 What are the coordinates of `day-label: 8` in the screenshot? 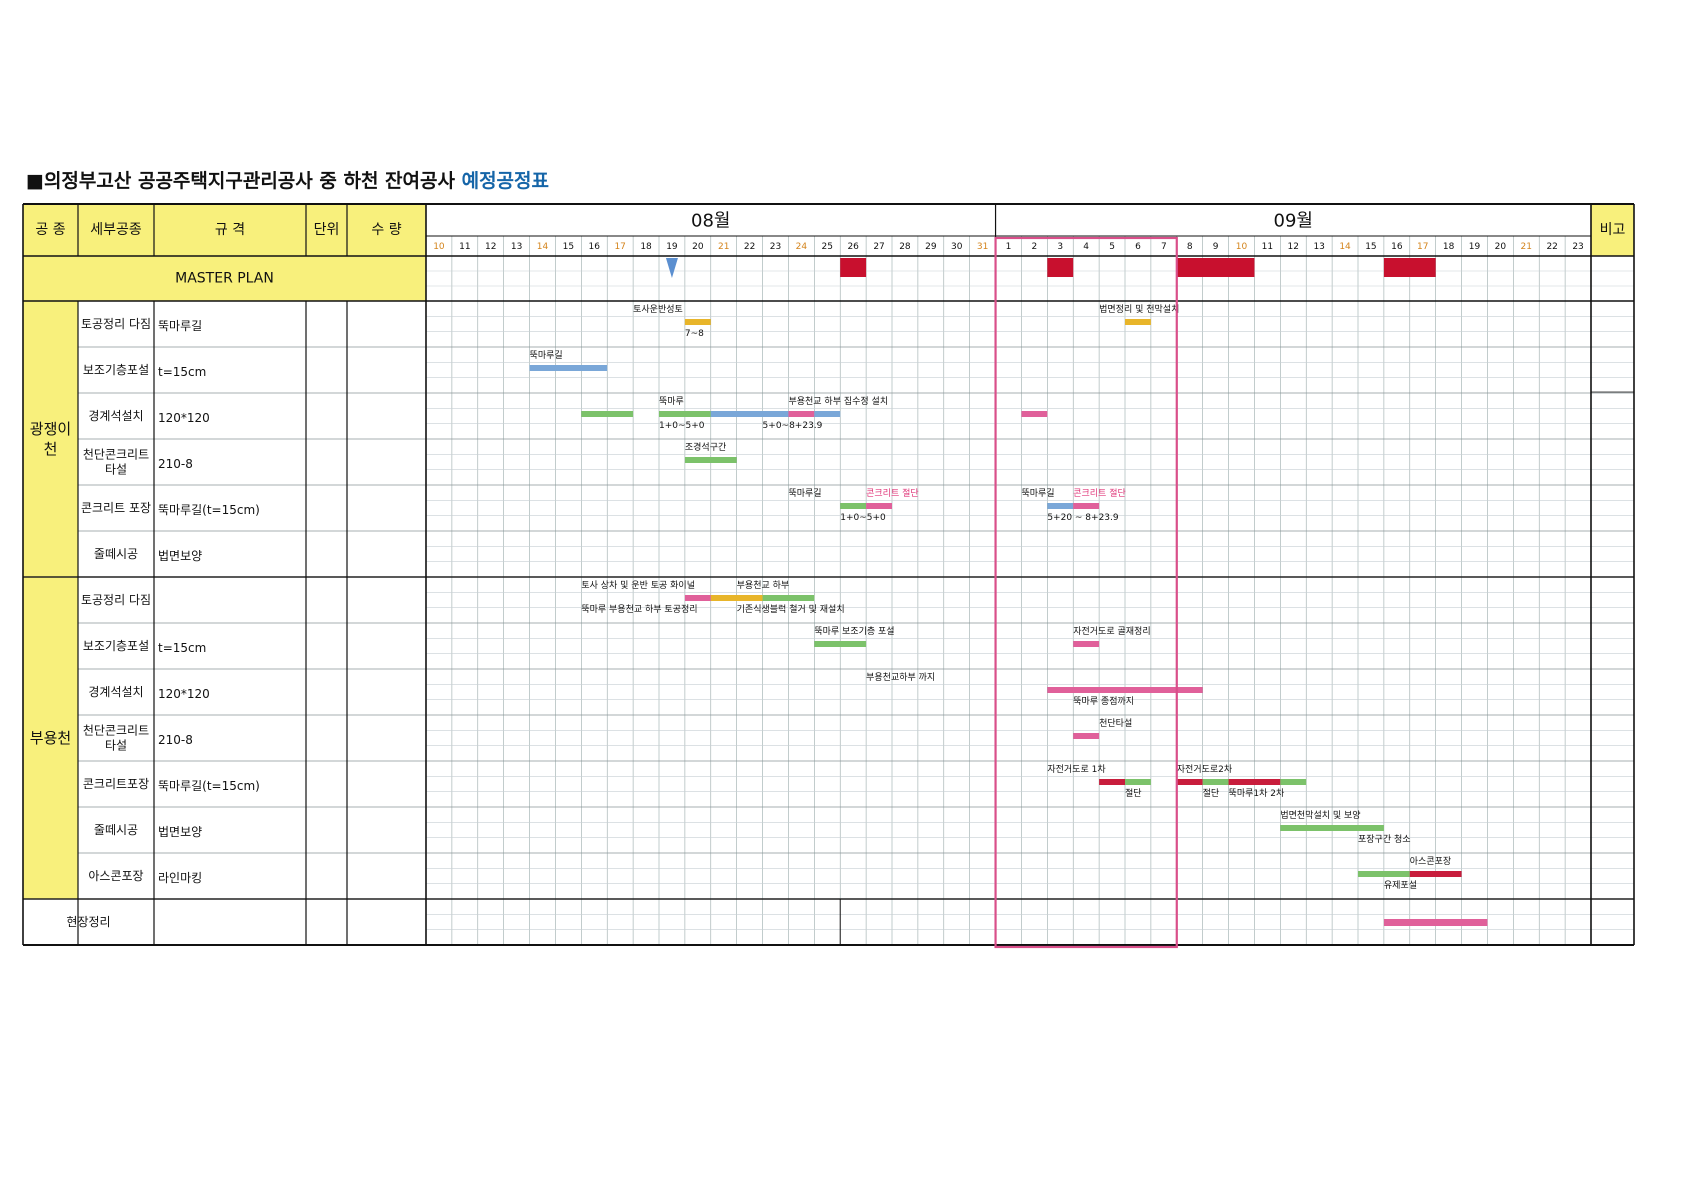 It's located at (1190, 247).